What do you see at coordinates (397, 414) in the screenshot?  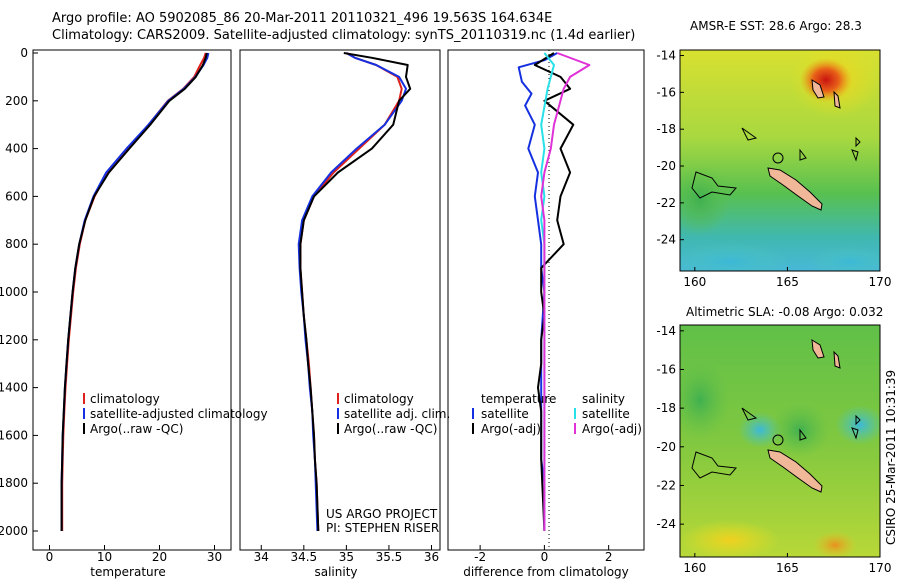 I see `legend-label-satellite: satellite adj. clim.` at bounding box center [397, 414].